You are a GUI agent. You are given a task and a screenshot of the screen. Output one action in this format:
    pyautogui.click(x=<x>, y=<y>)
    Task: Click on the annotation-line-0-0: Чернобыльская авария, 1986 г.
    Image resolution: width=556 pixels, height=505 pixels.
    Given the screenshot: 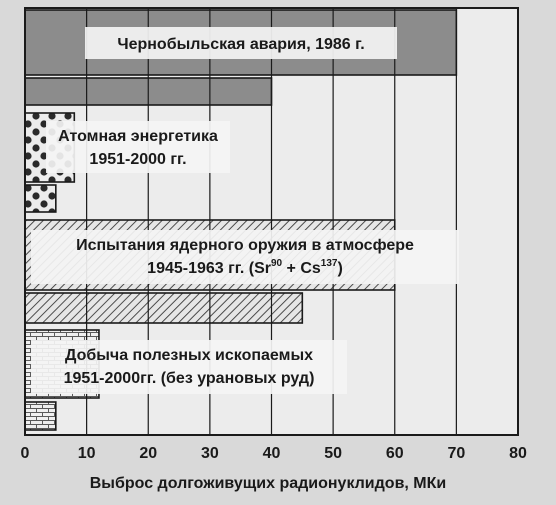 What is the action you would take?
    pyautogui.click(x=240, y=44)
    